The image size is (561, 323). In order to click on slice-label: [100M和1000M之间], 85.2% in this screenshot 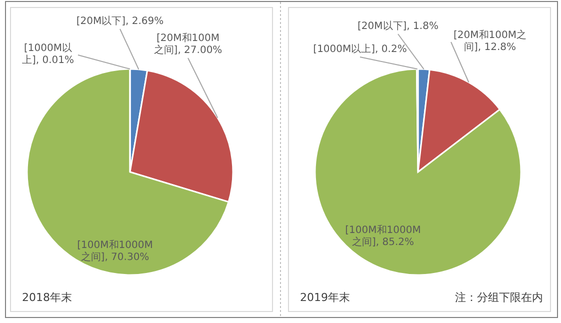, I will do `click(383, 237)`.